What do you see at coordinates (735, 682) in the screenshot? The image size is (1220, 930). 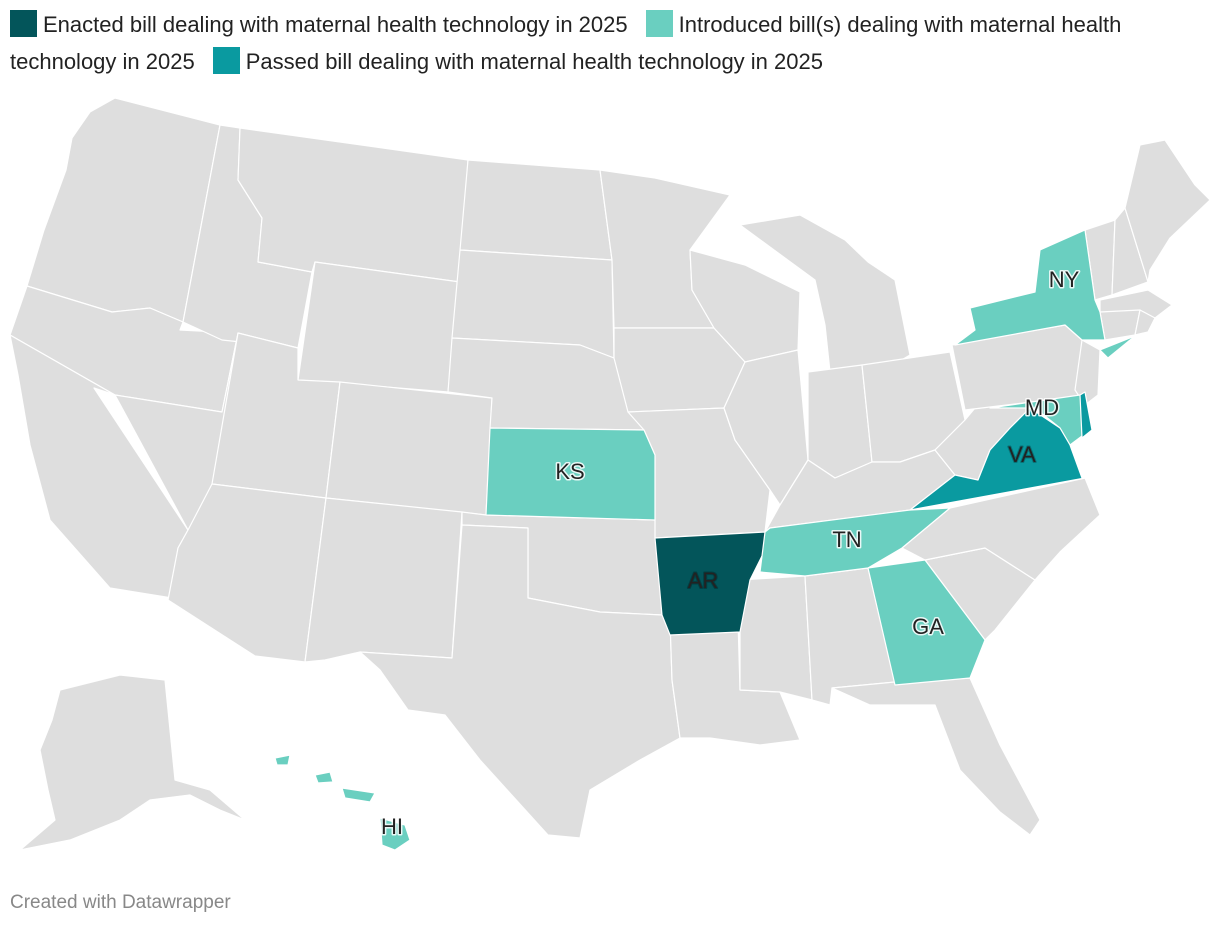 I see `state-la` at bounding box center [735, 682].